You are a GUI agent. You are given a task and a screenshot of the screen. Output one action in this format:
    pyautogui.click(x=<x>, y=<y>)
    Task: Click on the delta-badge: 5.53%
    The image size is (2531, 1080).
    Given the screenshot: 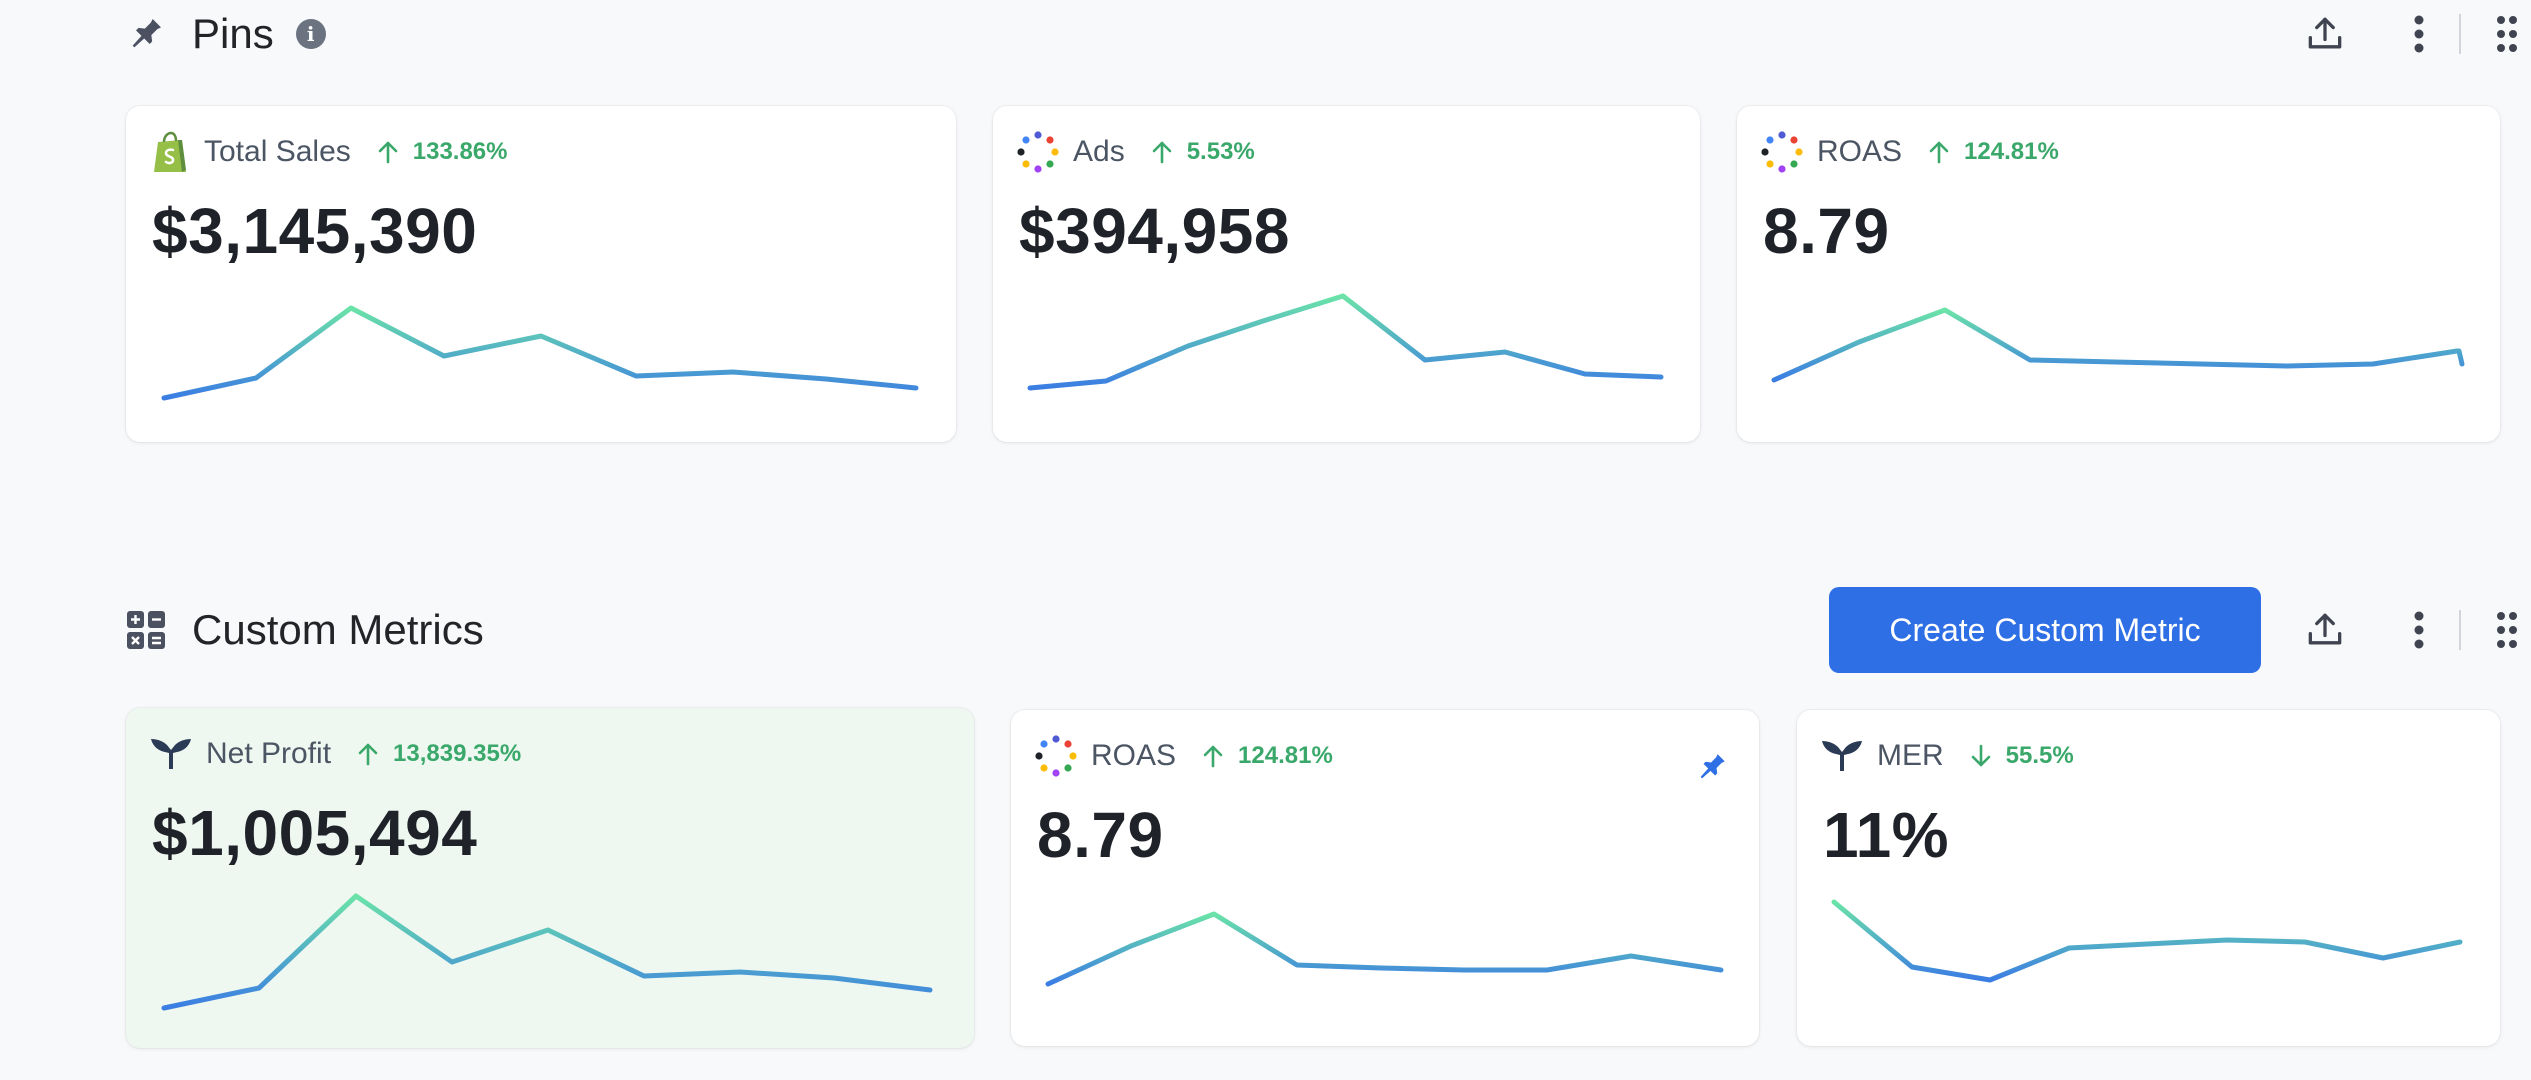 What is the action you would take?
    pyautogui.click(x=1203, y=152)
    